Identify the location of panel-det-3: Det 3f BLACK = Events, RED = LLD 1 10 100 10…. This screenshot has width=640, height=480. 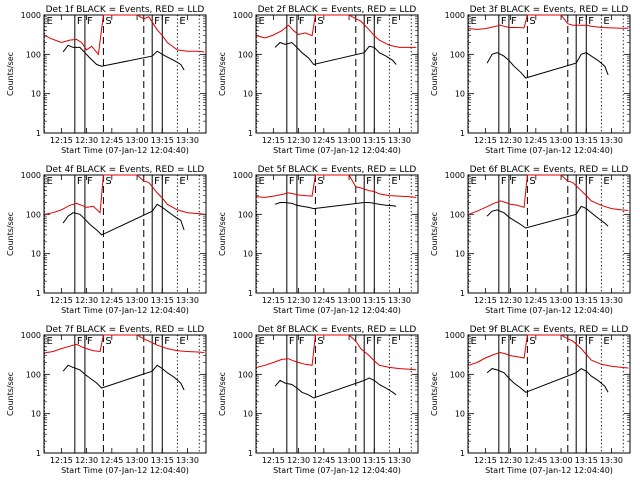
(530, 80).